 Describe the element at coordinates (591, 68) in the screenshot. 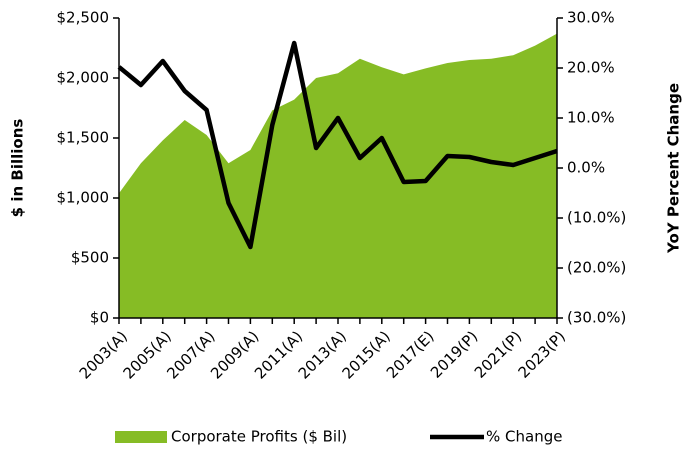

I see `y2-tick-label: 20.0%` at that location.